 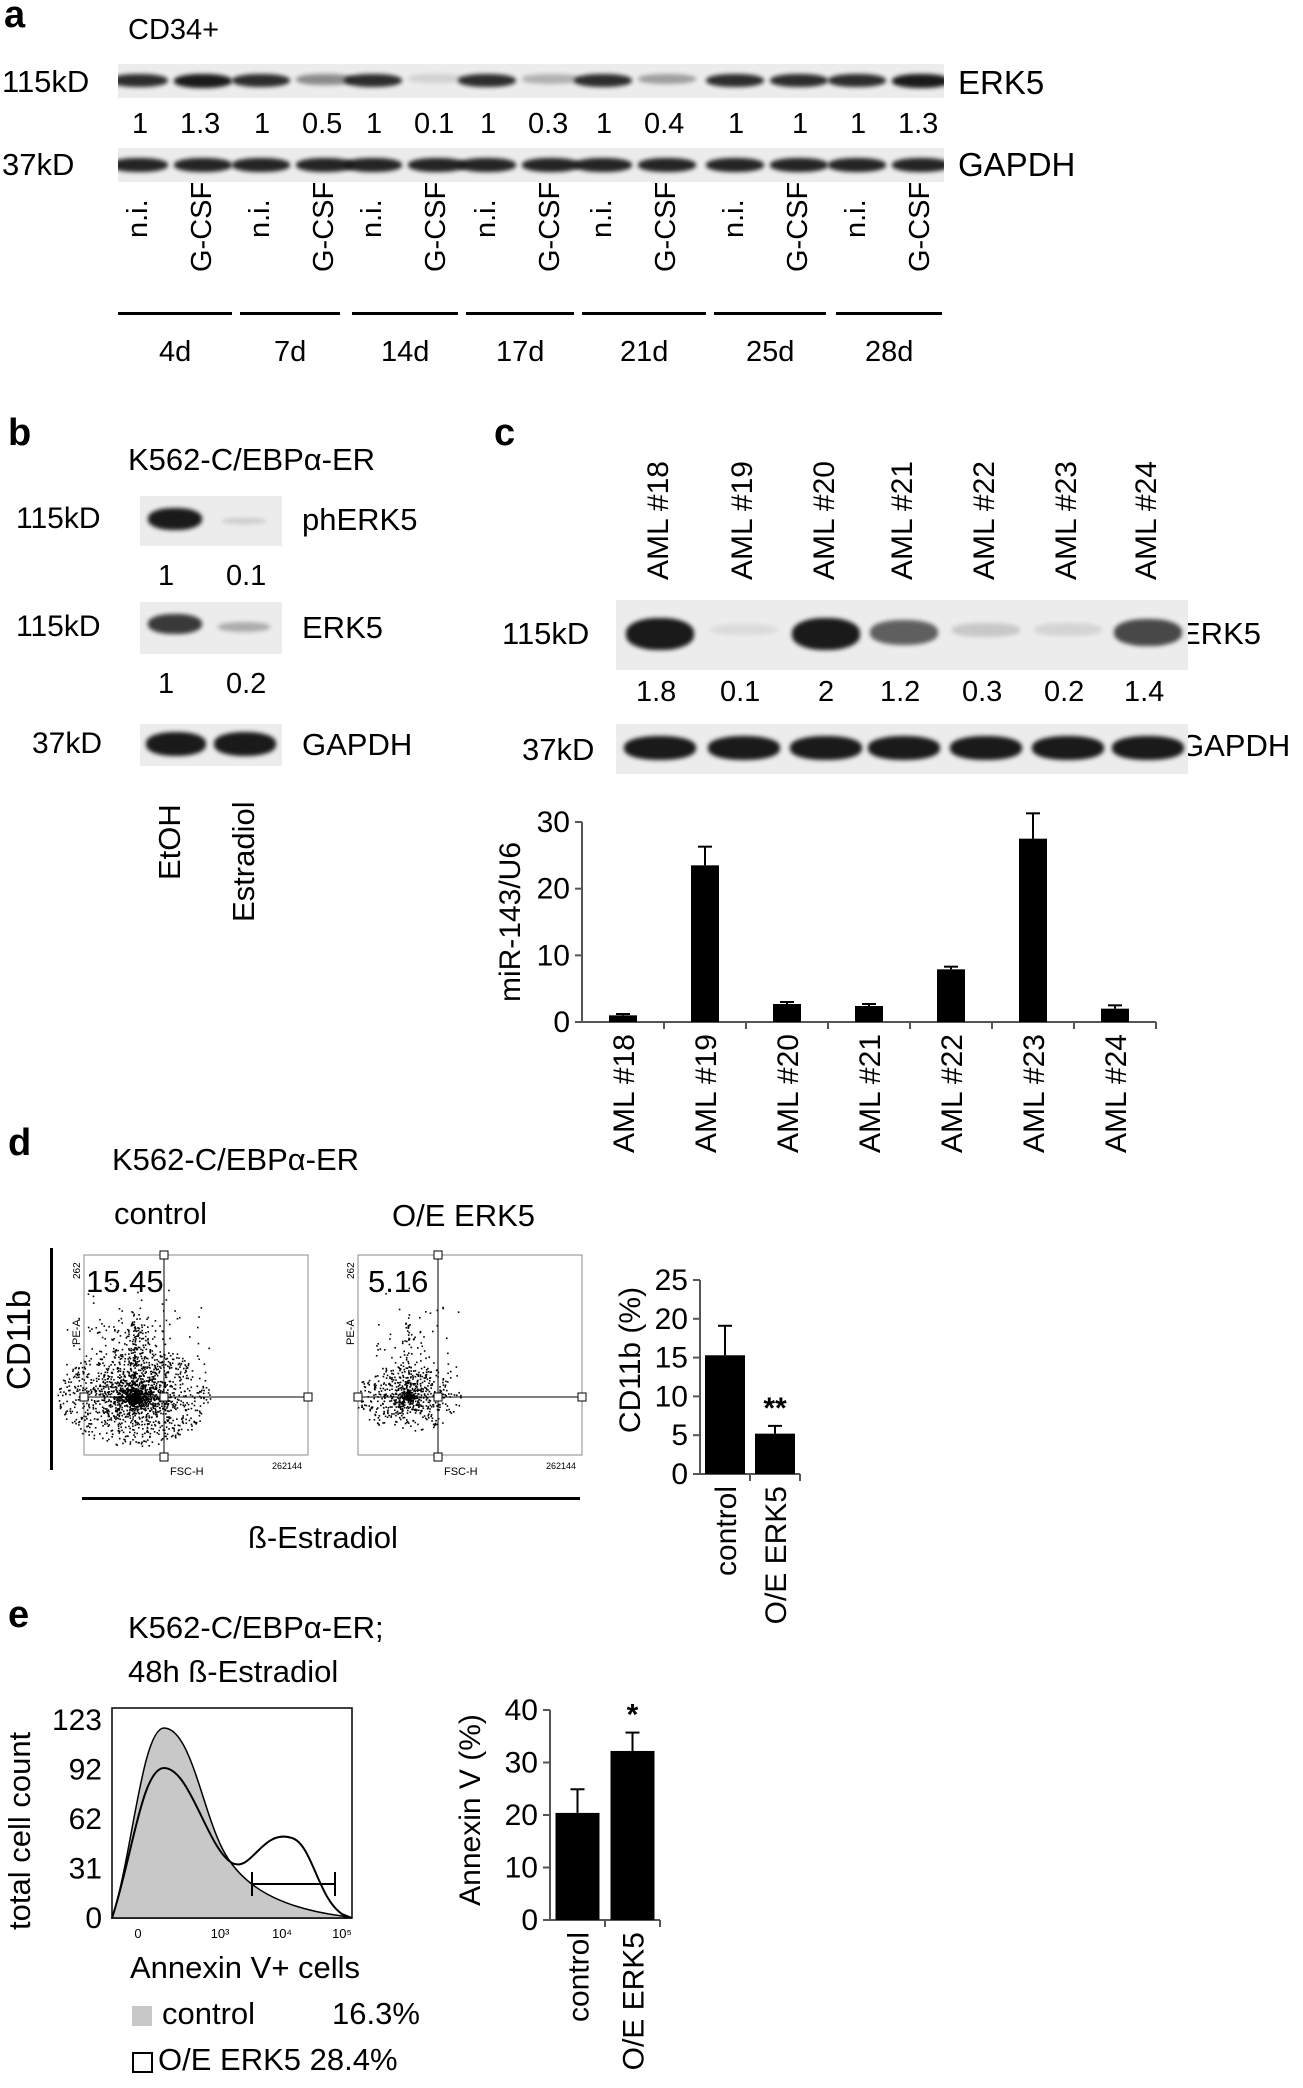 What do you see at coordinates (656, 692) in the screenshot?
I see `quant-value: 1.8` at bounding box center [656, 692].